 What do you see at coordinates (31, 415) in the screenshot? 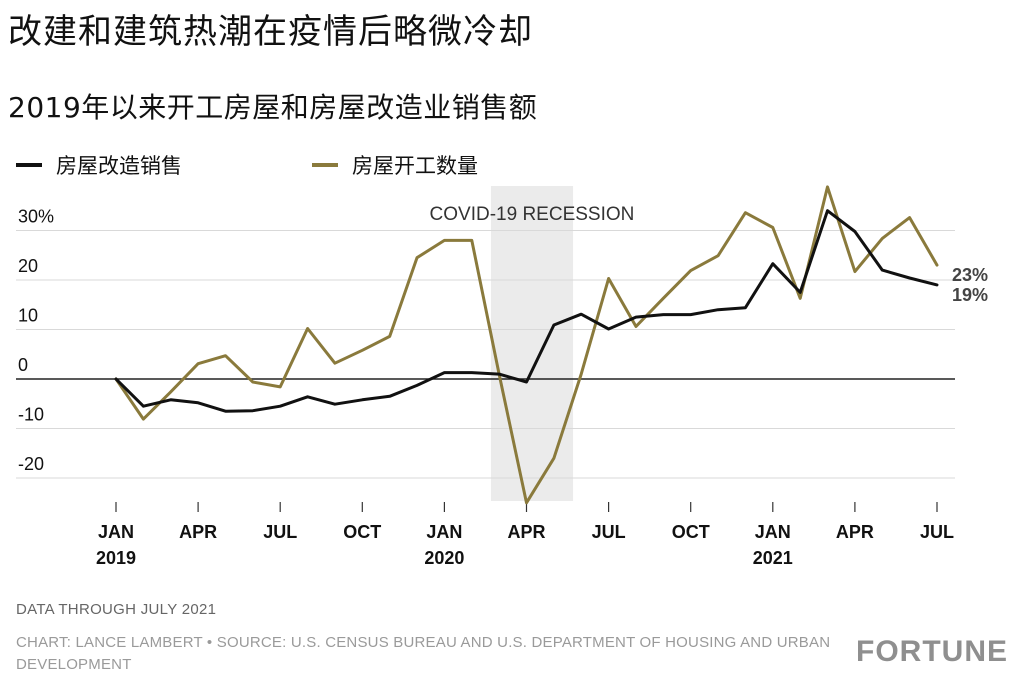
I see `y-tick-label: -10` at bounding box center [31, 415].